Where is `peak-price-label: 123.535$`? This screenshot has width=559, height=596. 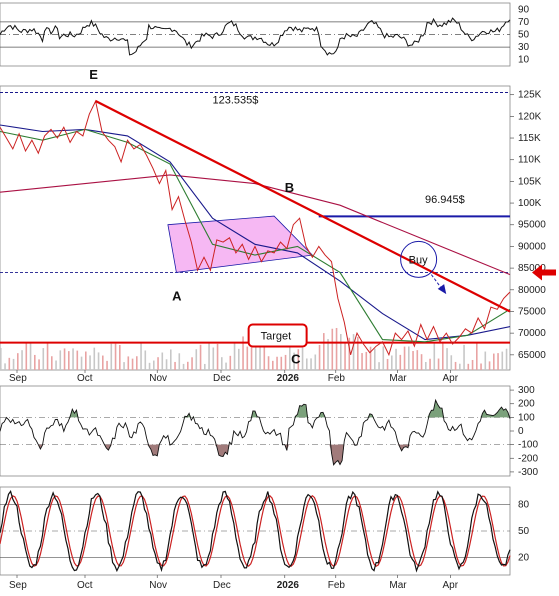
peak-price-label: 123.535$ is located at coordinates (236, 100).